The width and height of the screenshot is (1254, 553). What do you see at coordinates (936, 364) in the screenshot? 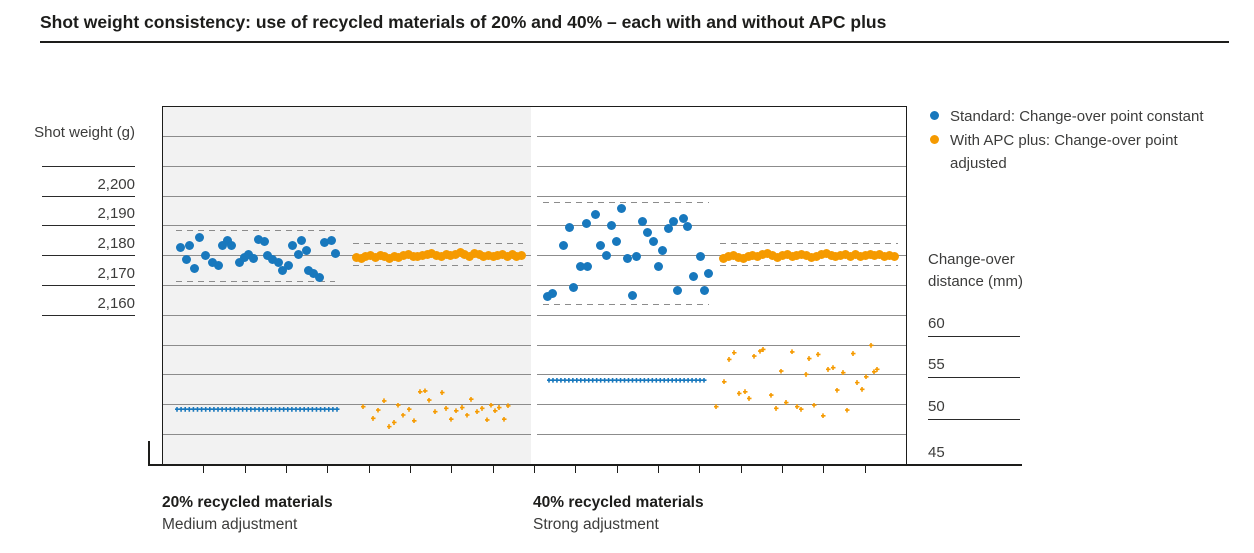
I see `right-axis-tick-label: 55` at bounding box center [936, 364].